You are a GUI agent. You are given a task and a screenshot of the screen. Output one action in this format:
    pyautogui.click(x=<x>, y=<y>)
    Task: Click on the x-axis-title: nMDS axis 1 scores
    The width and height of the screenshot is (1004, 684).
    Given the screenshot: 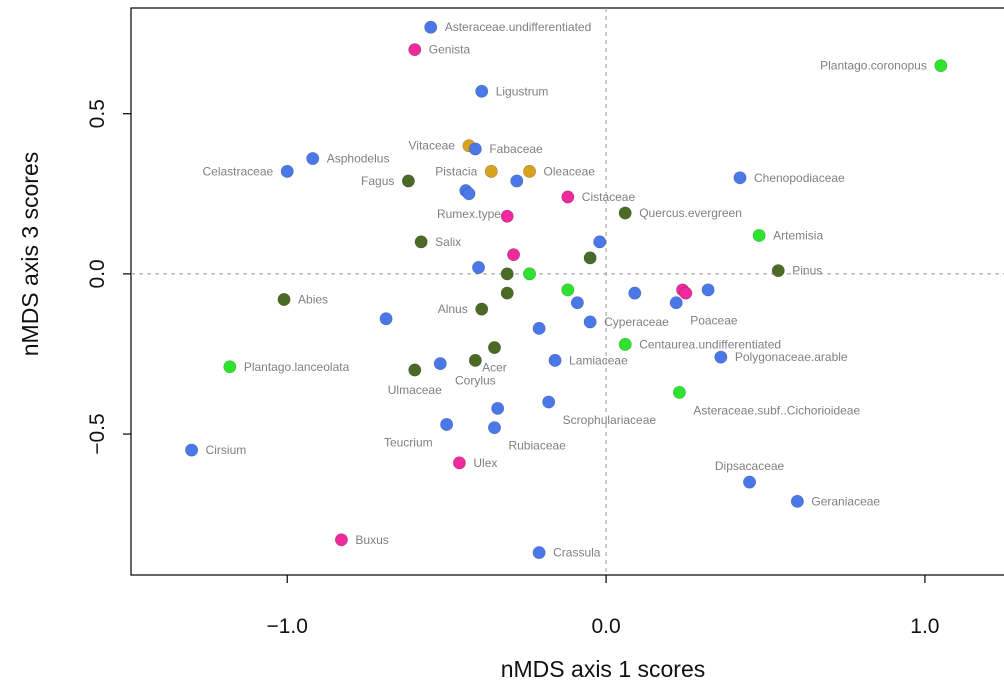 What is the action you would take?
    pyautogui.click(x=603, y=669)
    